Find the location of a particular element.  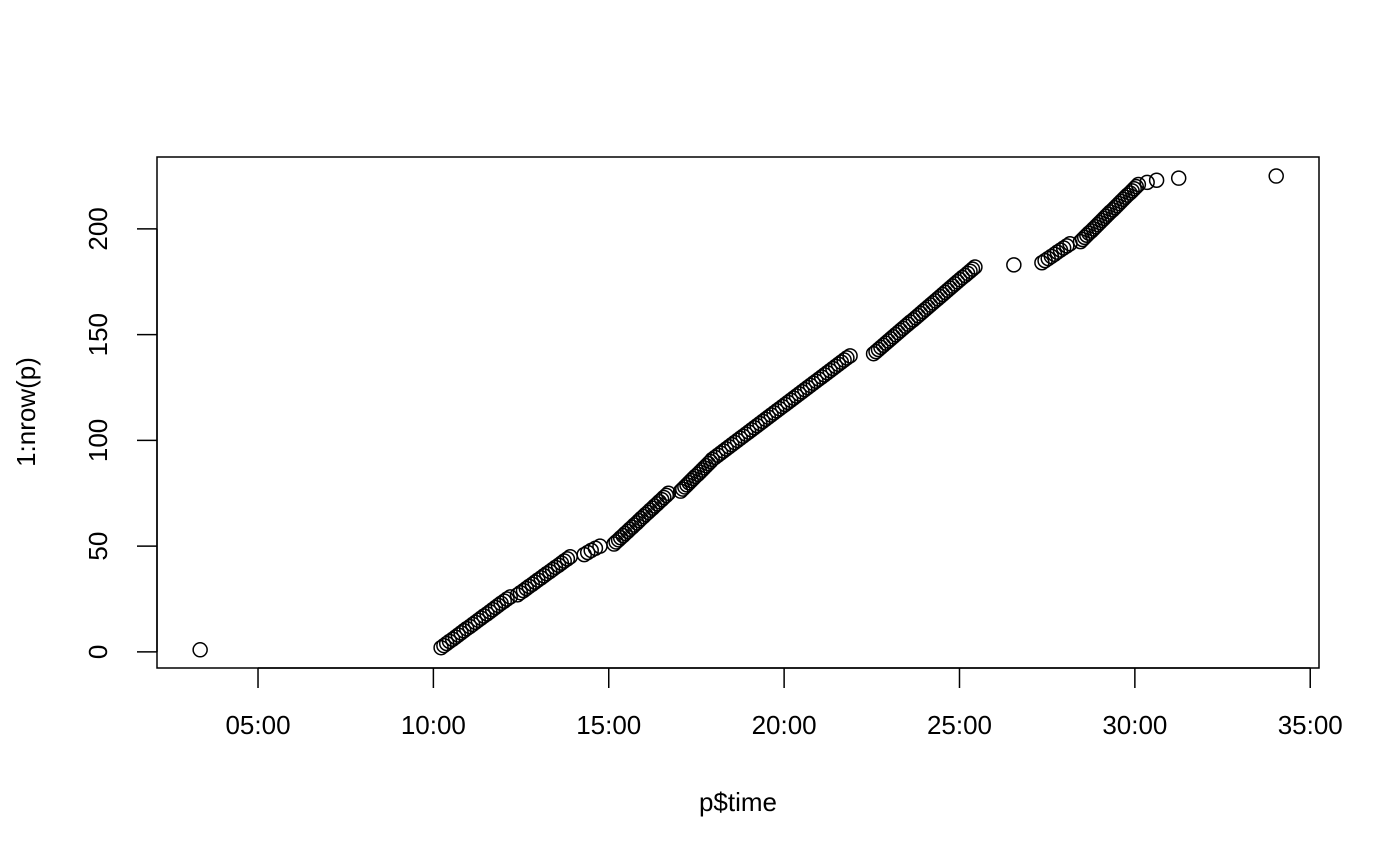

x-tick-label: 35:00 is located at coordinates (1310, 725).